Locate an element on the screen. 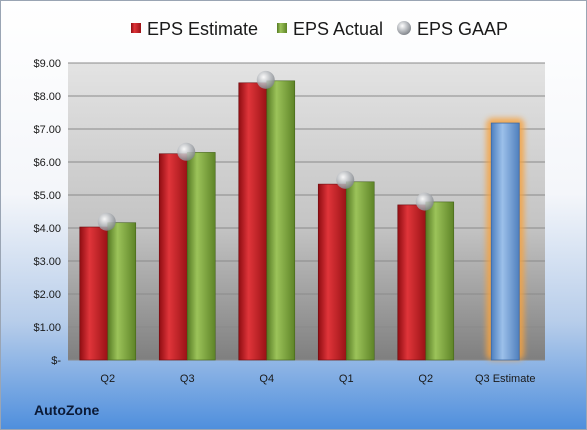 Image resolution: width=587 pixels, height=430 pixels. y-tick-label: $8.00 is located at coordinates (47, 97).